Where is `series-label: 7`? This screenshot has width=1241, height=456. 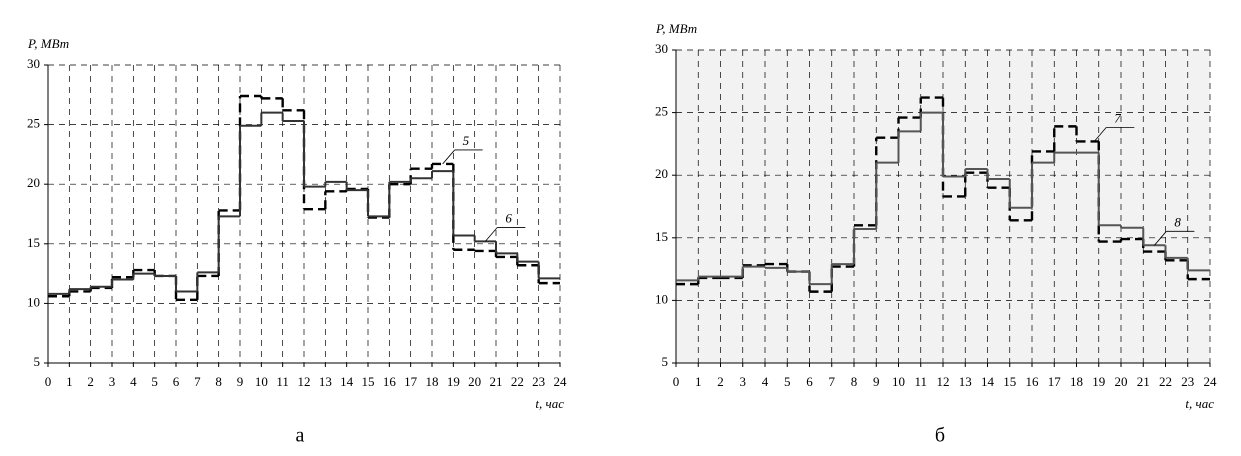 series-label: 7 is located at coordinates (1117, 117).